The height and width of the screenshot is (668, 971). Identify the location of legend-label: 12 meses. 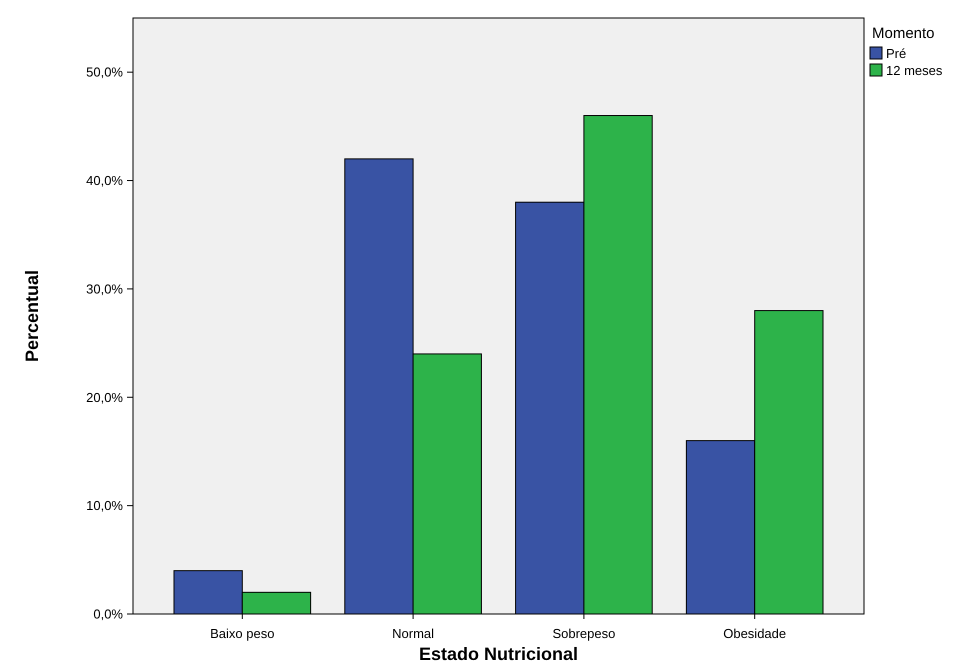
(914, 70).